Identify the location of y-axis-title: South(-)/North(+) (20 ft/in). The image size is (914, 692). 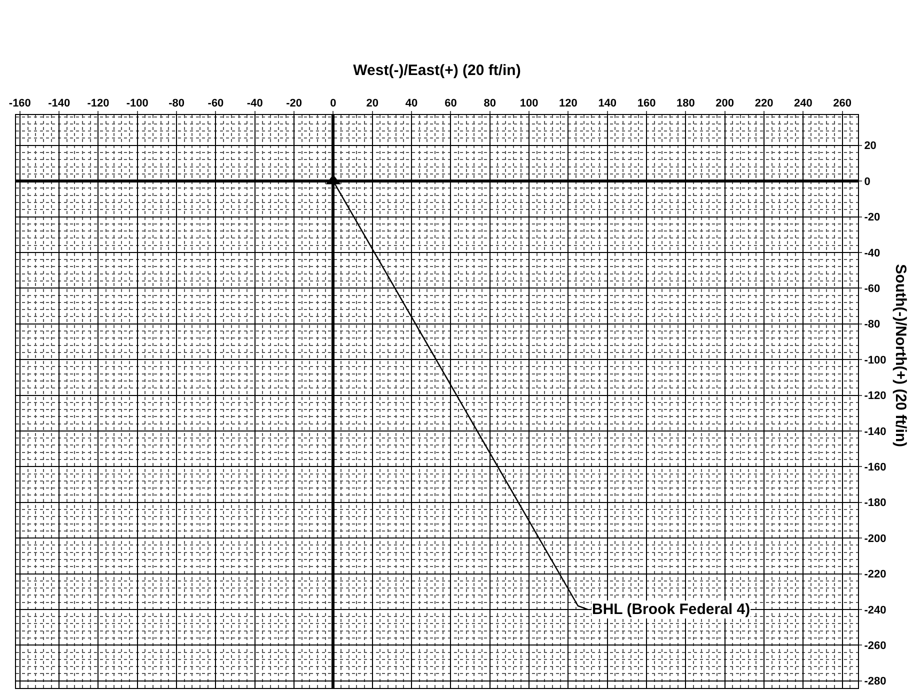
(901, 356).